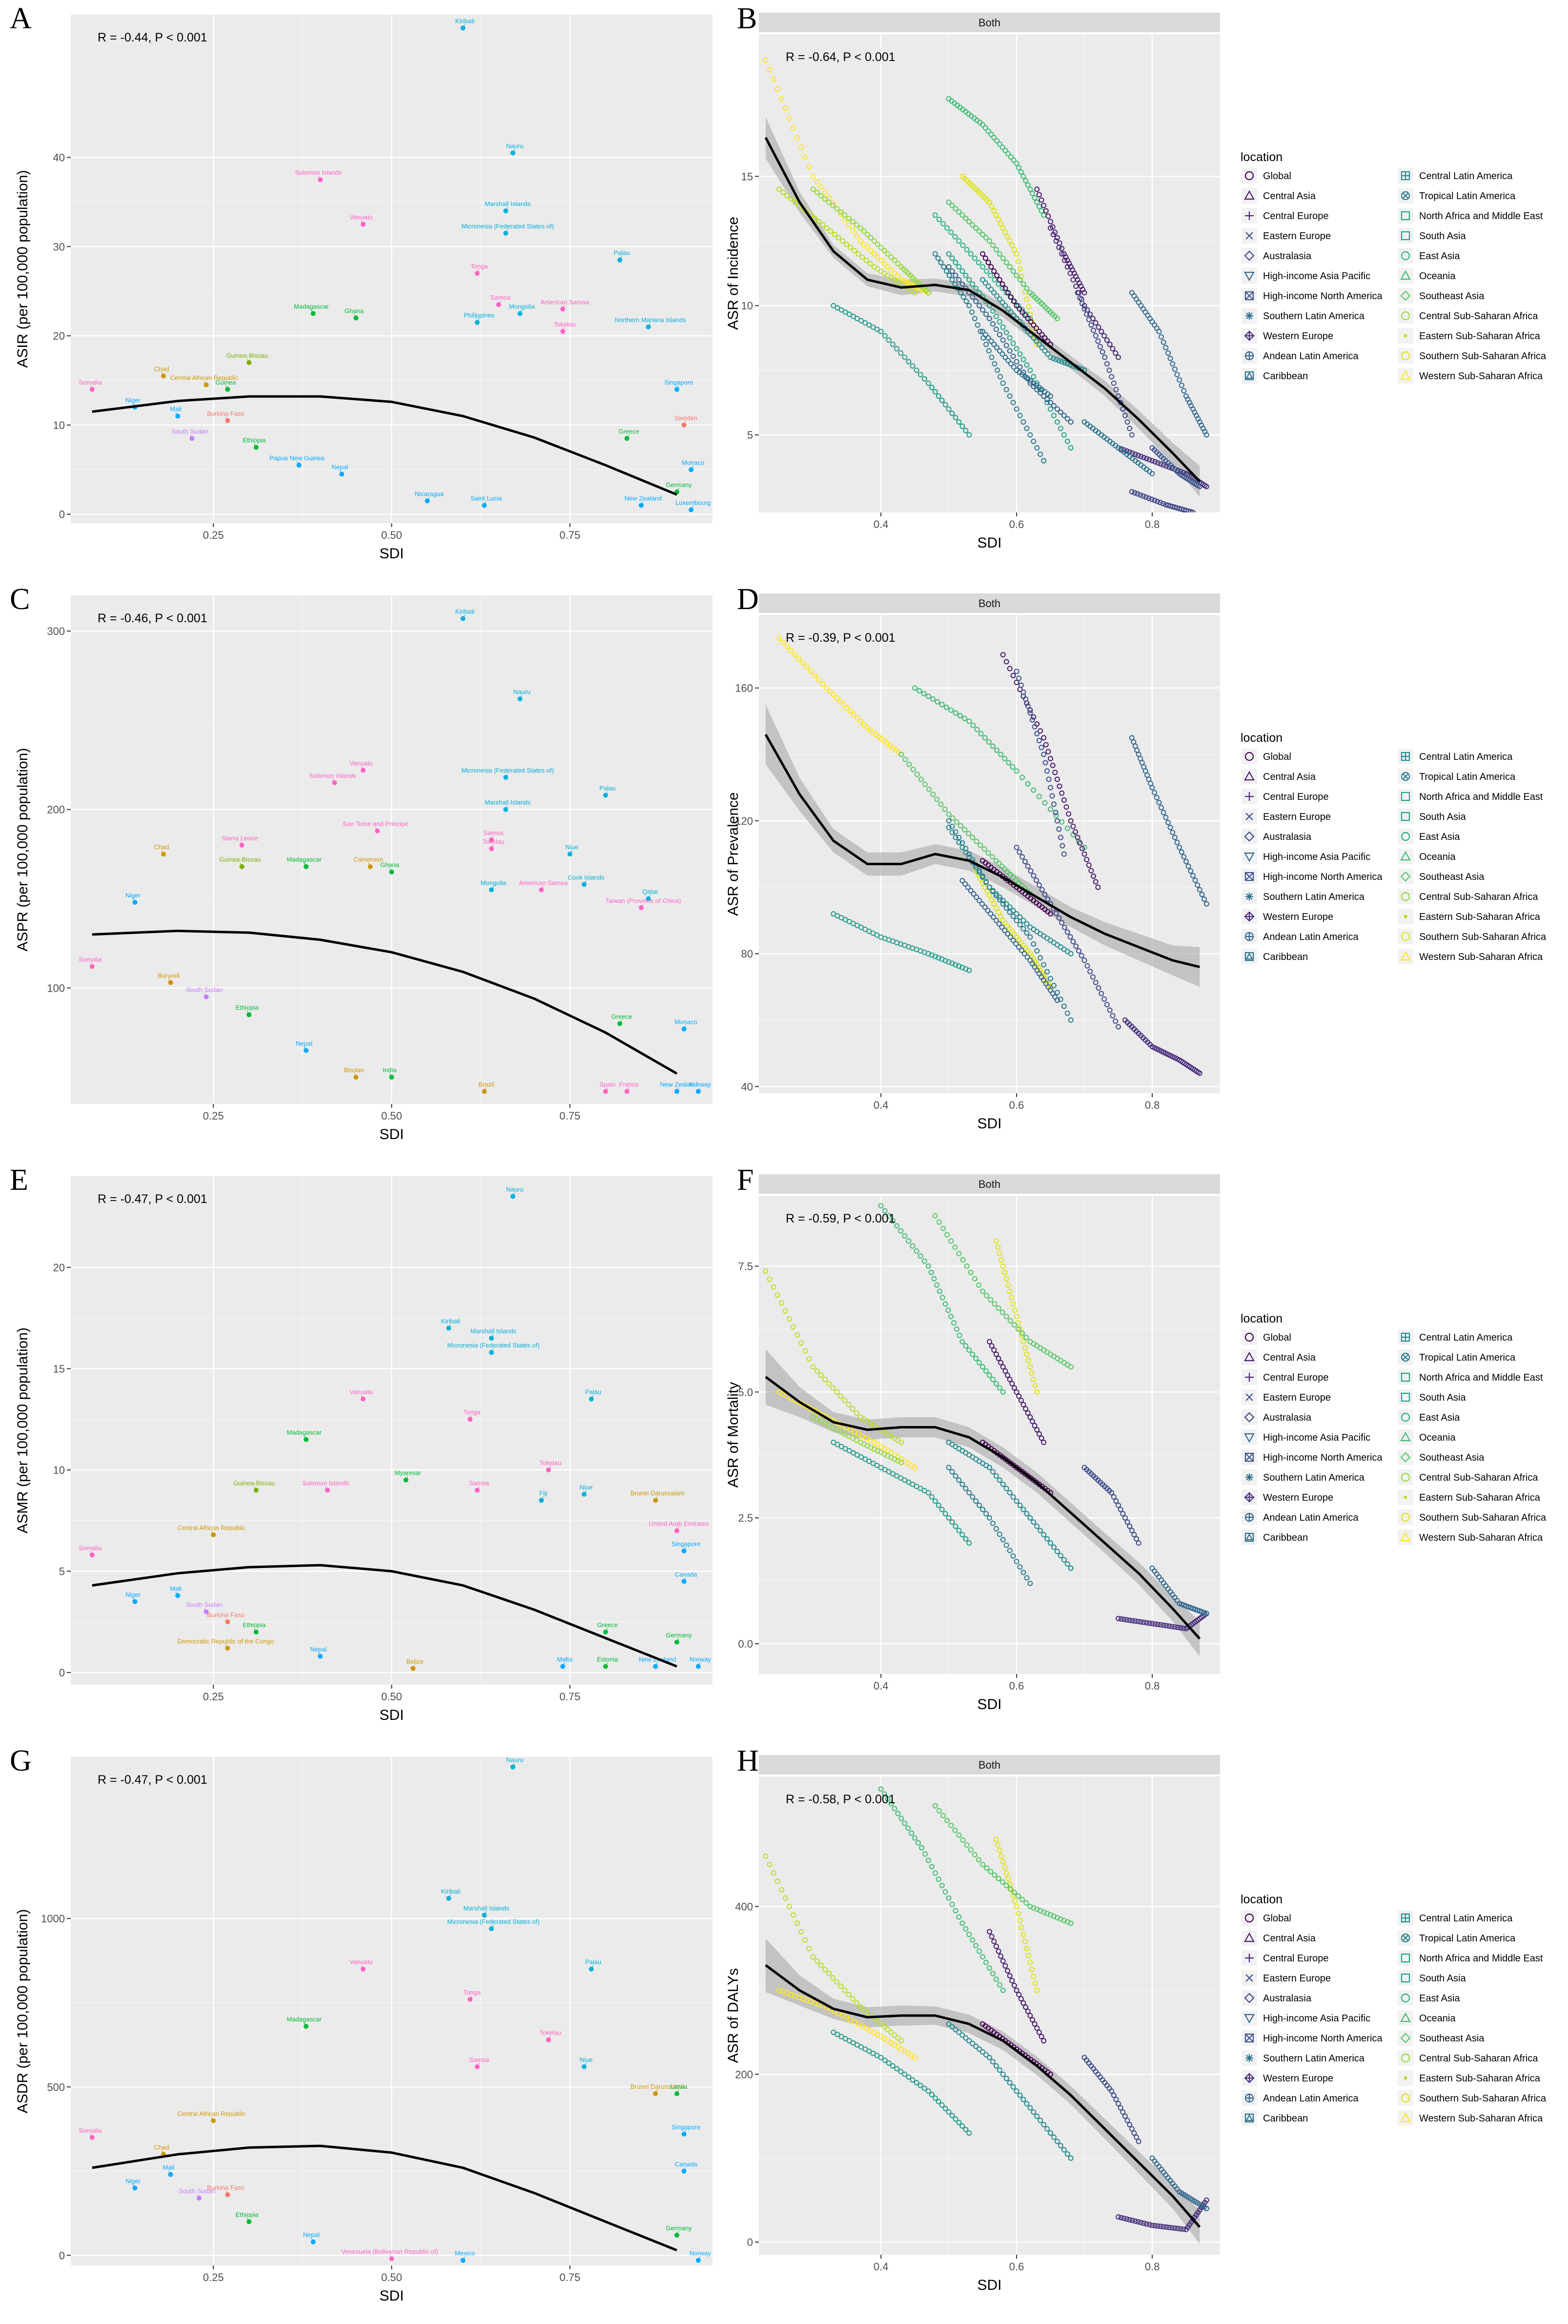 Image resolution: width=1568 pixels, height=2324 pixels. What do you see at coordinates (391, 1697) in the screenshot?
I see `x-tick-label: 0.50` at bounding box center [391, 1697].